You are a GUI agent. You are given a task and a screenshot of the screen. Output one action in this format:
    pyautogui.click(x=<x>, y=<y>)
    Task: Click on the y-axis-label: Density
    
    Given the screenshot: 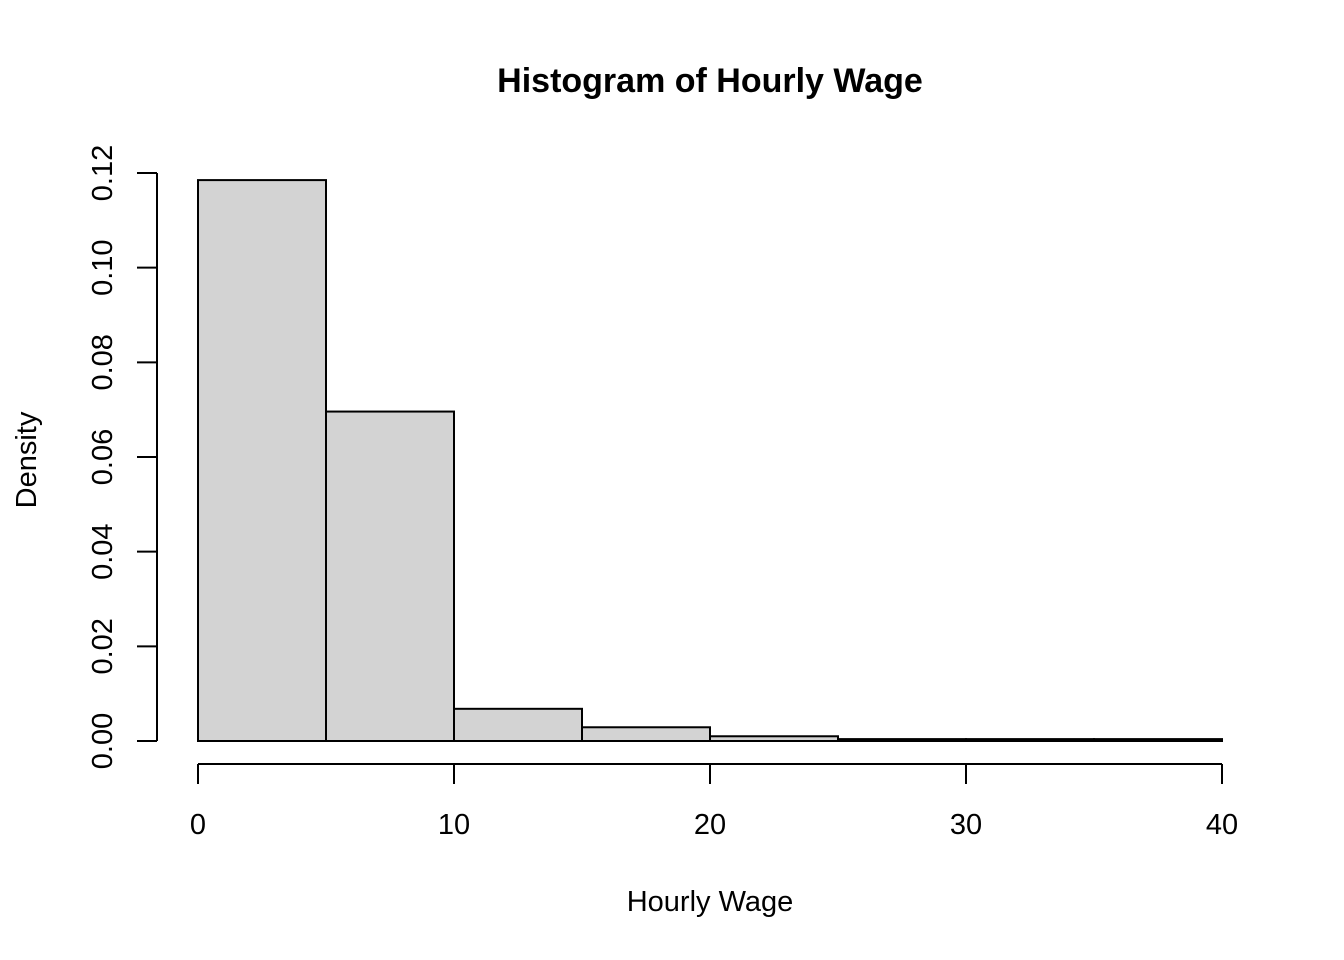 What is the action you would take?
    pyautogui.click(x=27, y=459)
    